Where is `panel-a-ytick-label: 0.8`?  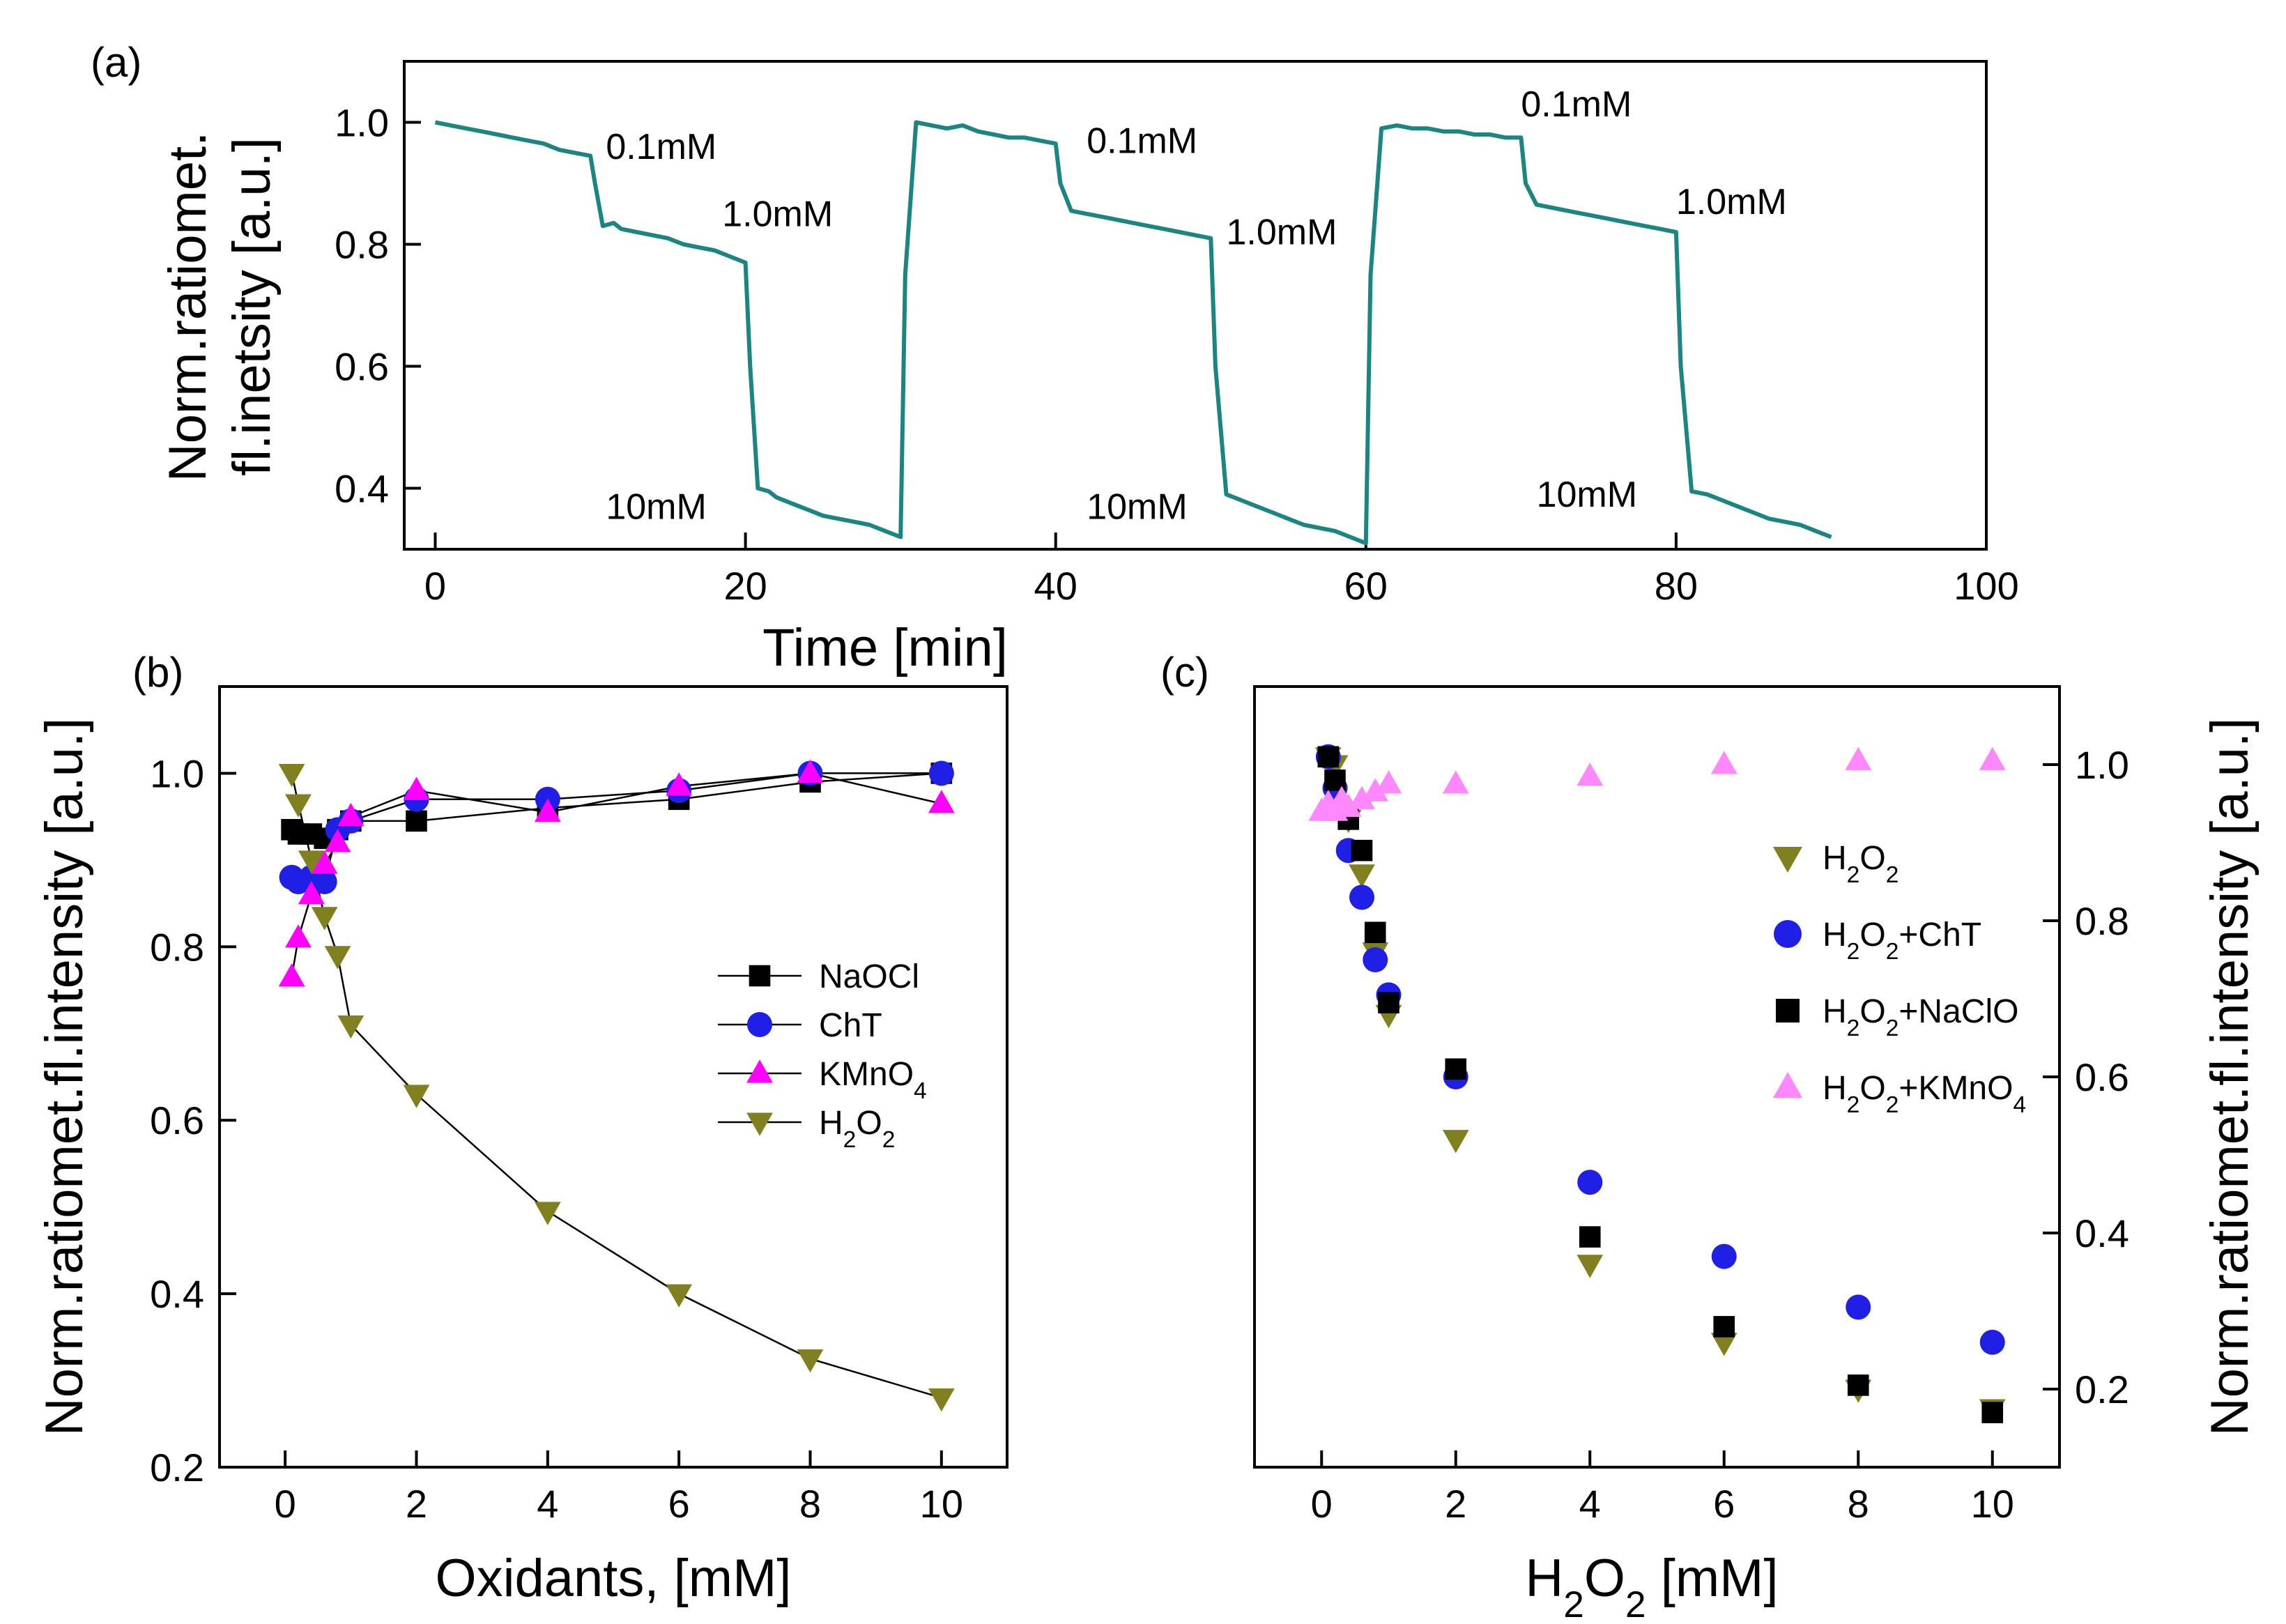 panel-a-ytick-label: 0.8 is located at coordinates (362, 245).